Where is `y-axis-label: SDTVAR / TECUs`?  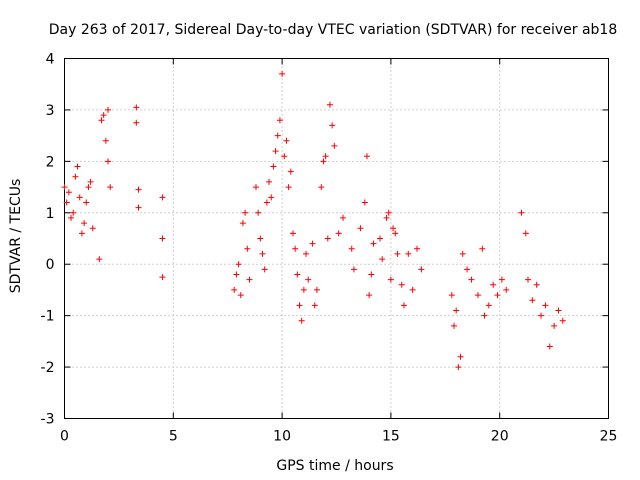 y-axis-label: SDTVAR / TECUs is located at coordinates (16, 236).